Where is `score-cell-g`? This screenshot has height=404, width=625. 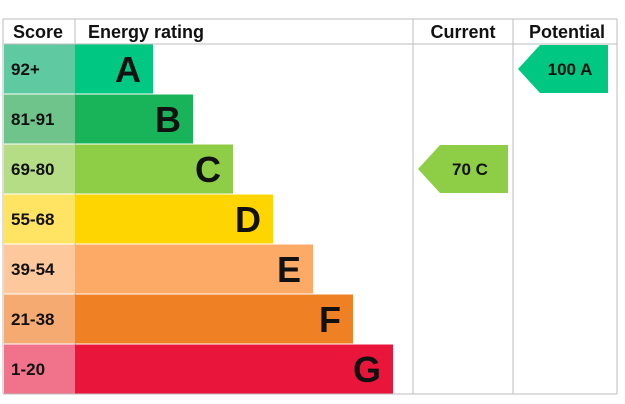 score-cell-g is located at coordinates (39, 369).